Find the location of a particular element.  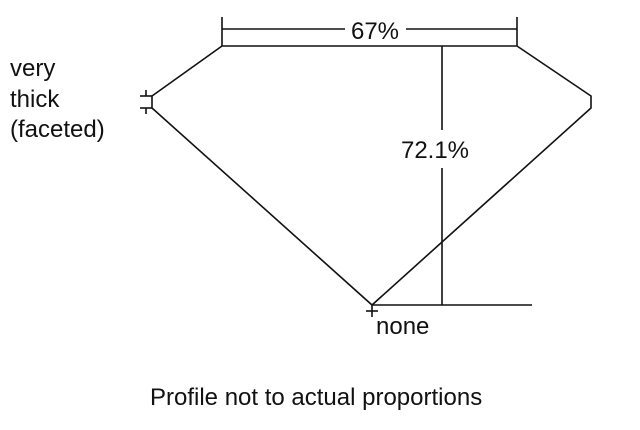

table-percent-label: 67% is located at coordinates (375, 31).